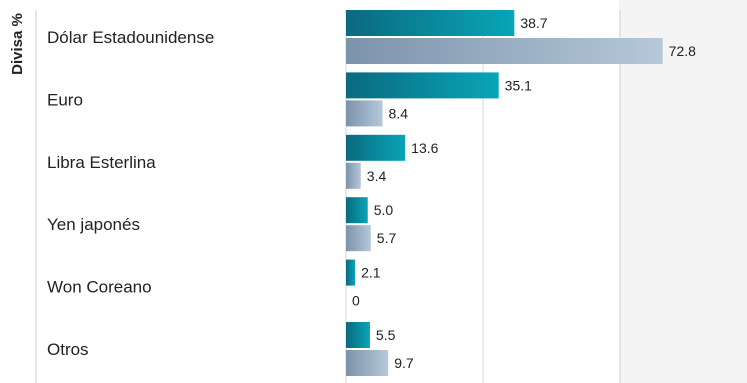  I want to click on category-label: Won Coreano, so click(99, 287).